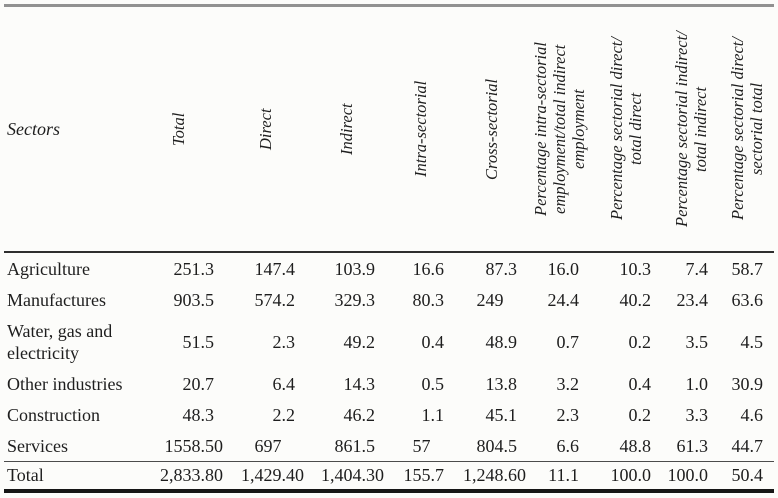 This screenshot has height=498, width=778. I want to click on sector-cell: Services, so click(37, 445).